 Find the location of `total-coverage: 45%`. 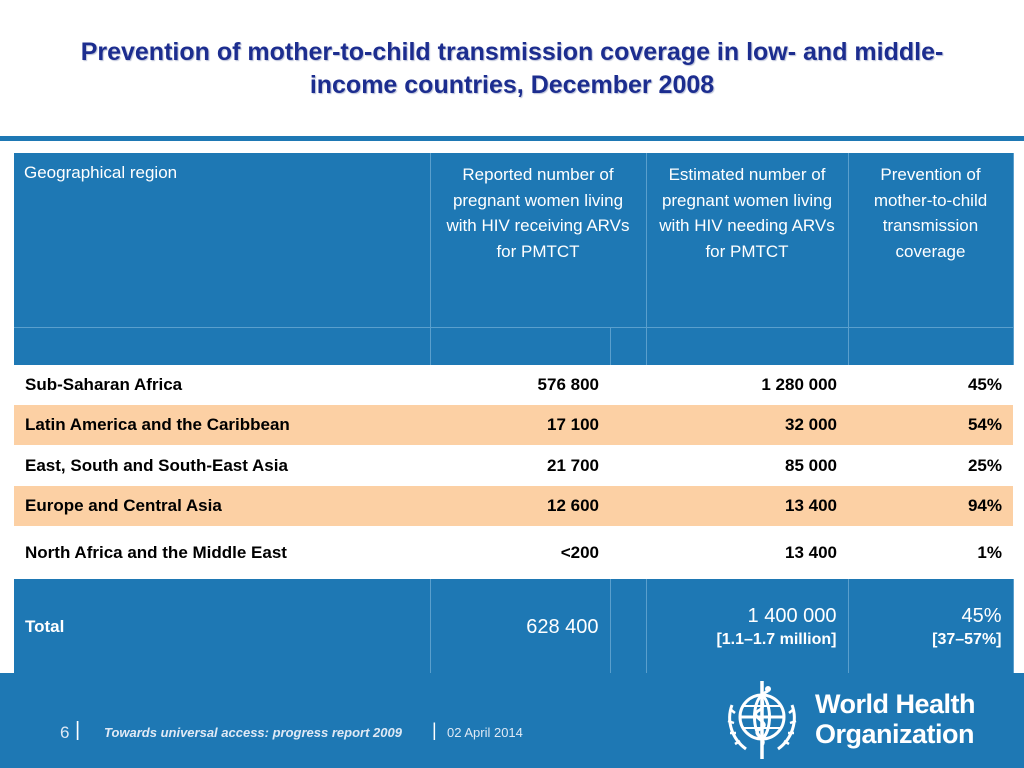

total-coverage: 45% is located at coordinates (981, 615).